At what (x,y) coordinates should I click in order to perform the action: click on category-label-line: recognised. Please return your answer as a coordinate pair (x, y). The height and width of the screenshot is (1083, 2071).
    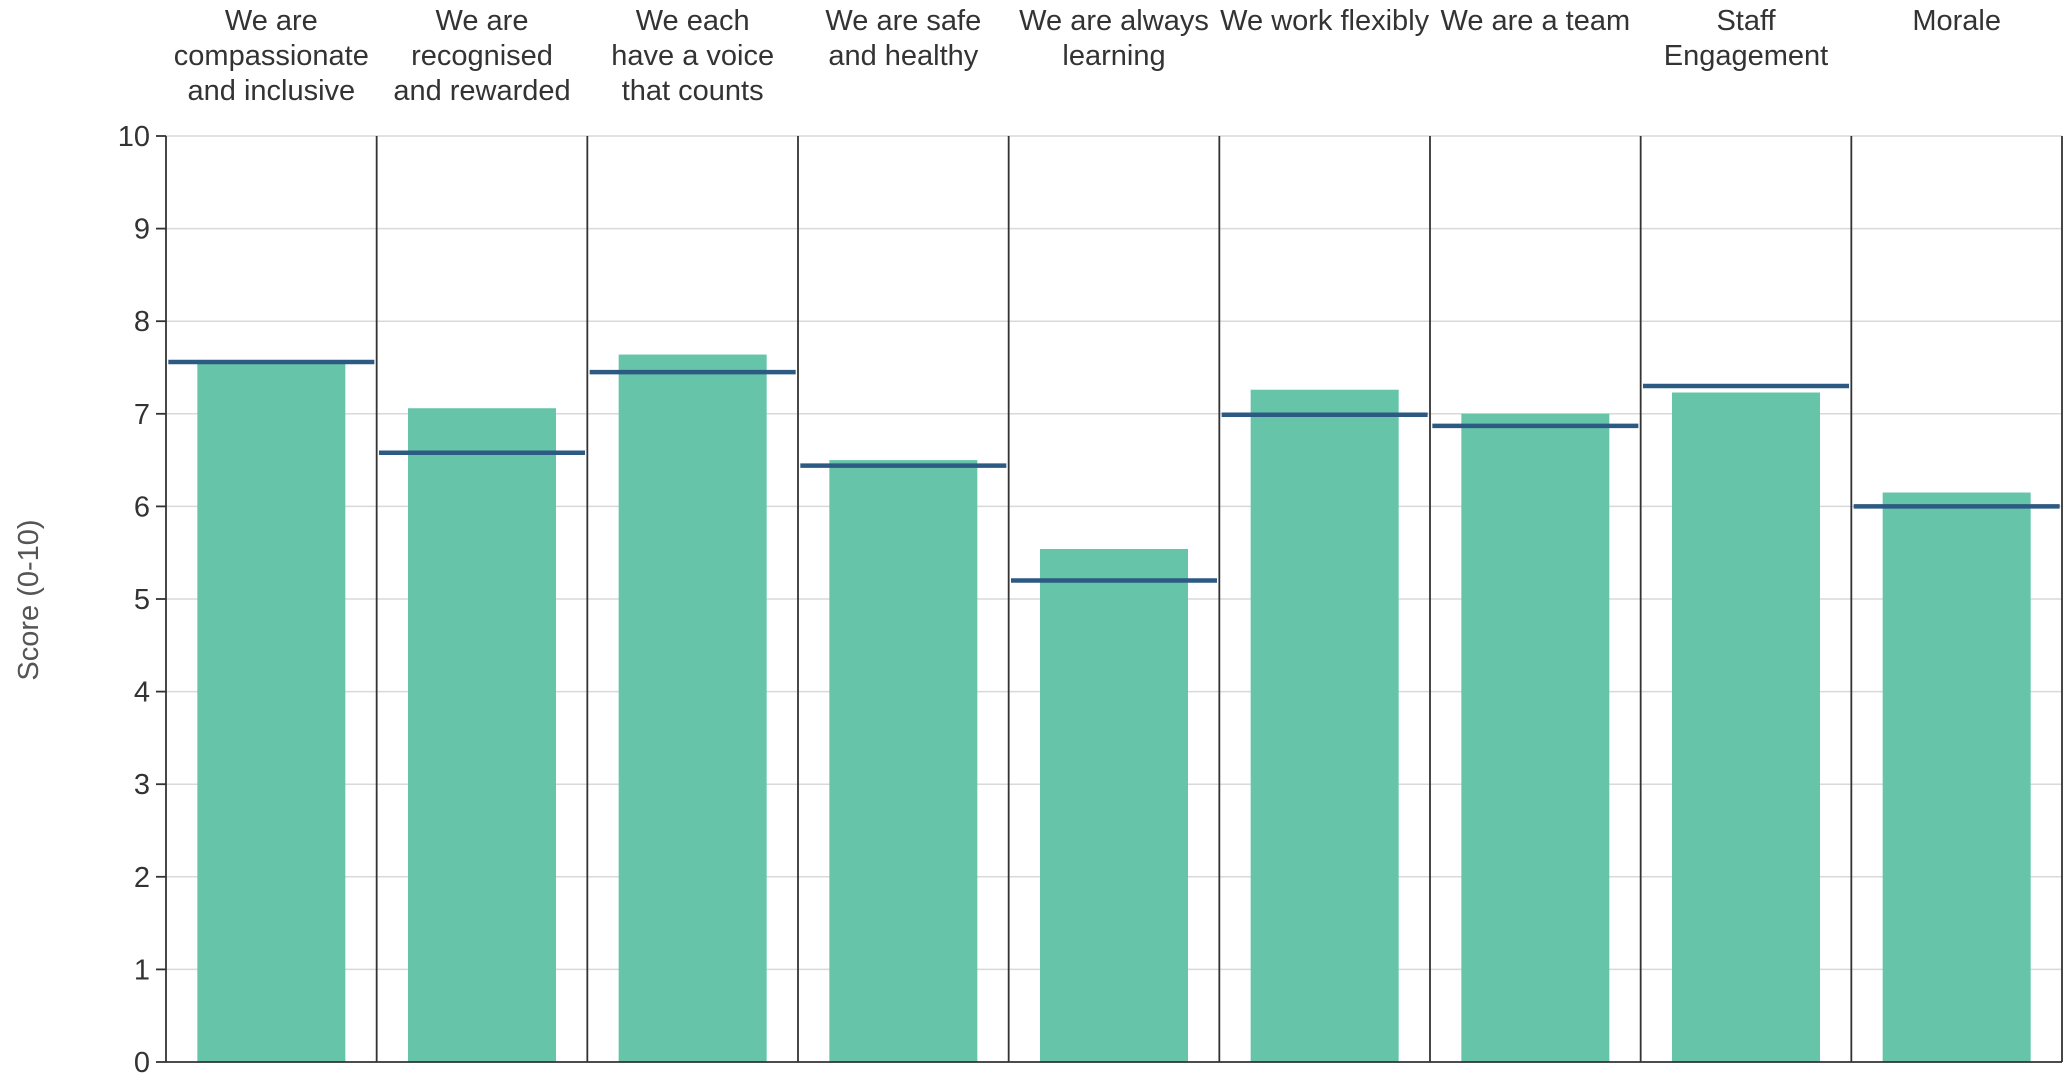
    Looking at the image, I should click on (482, 56).